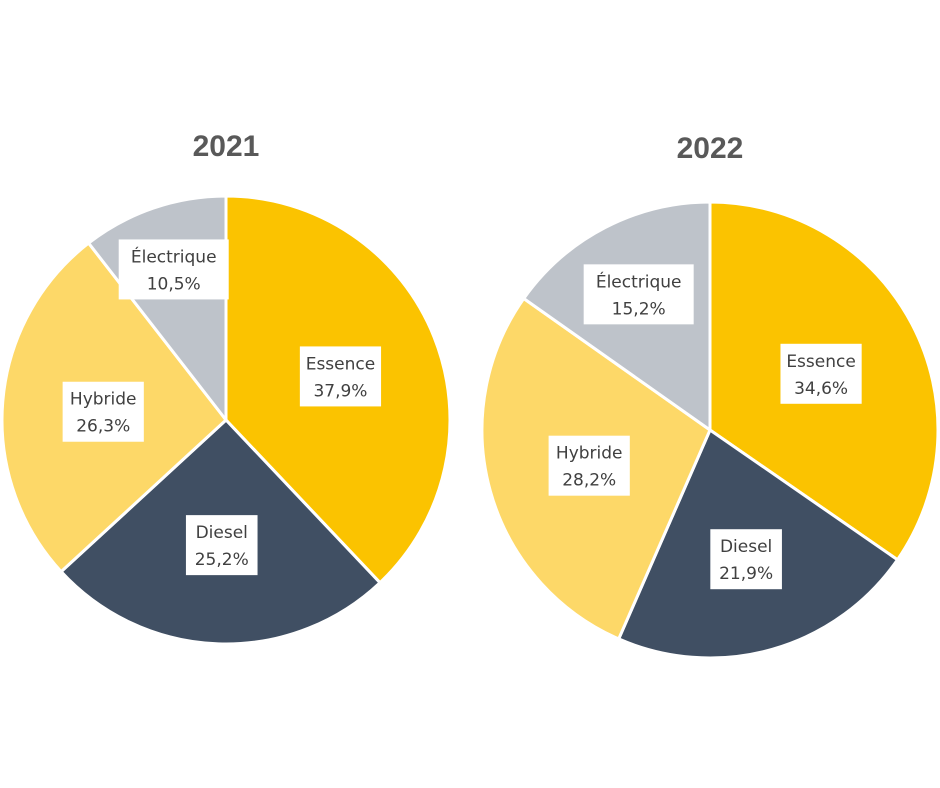 Image resolution: width=940 pixels, height=788 pixels. I want to click on data-label-value: 10,5%, so click(174, 284).